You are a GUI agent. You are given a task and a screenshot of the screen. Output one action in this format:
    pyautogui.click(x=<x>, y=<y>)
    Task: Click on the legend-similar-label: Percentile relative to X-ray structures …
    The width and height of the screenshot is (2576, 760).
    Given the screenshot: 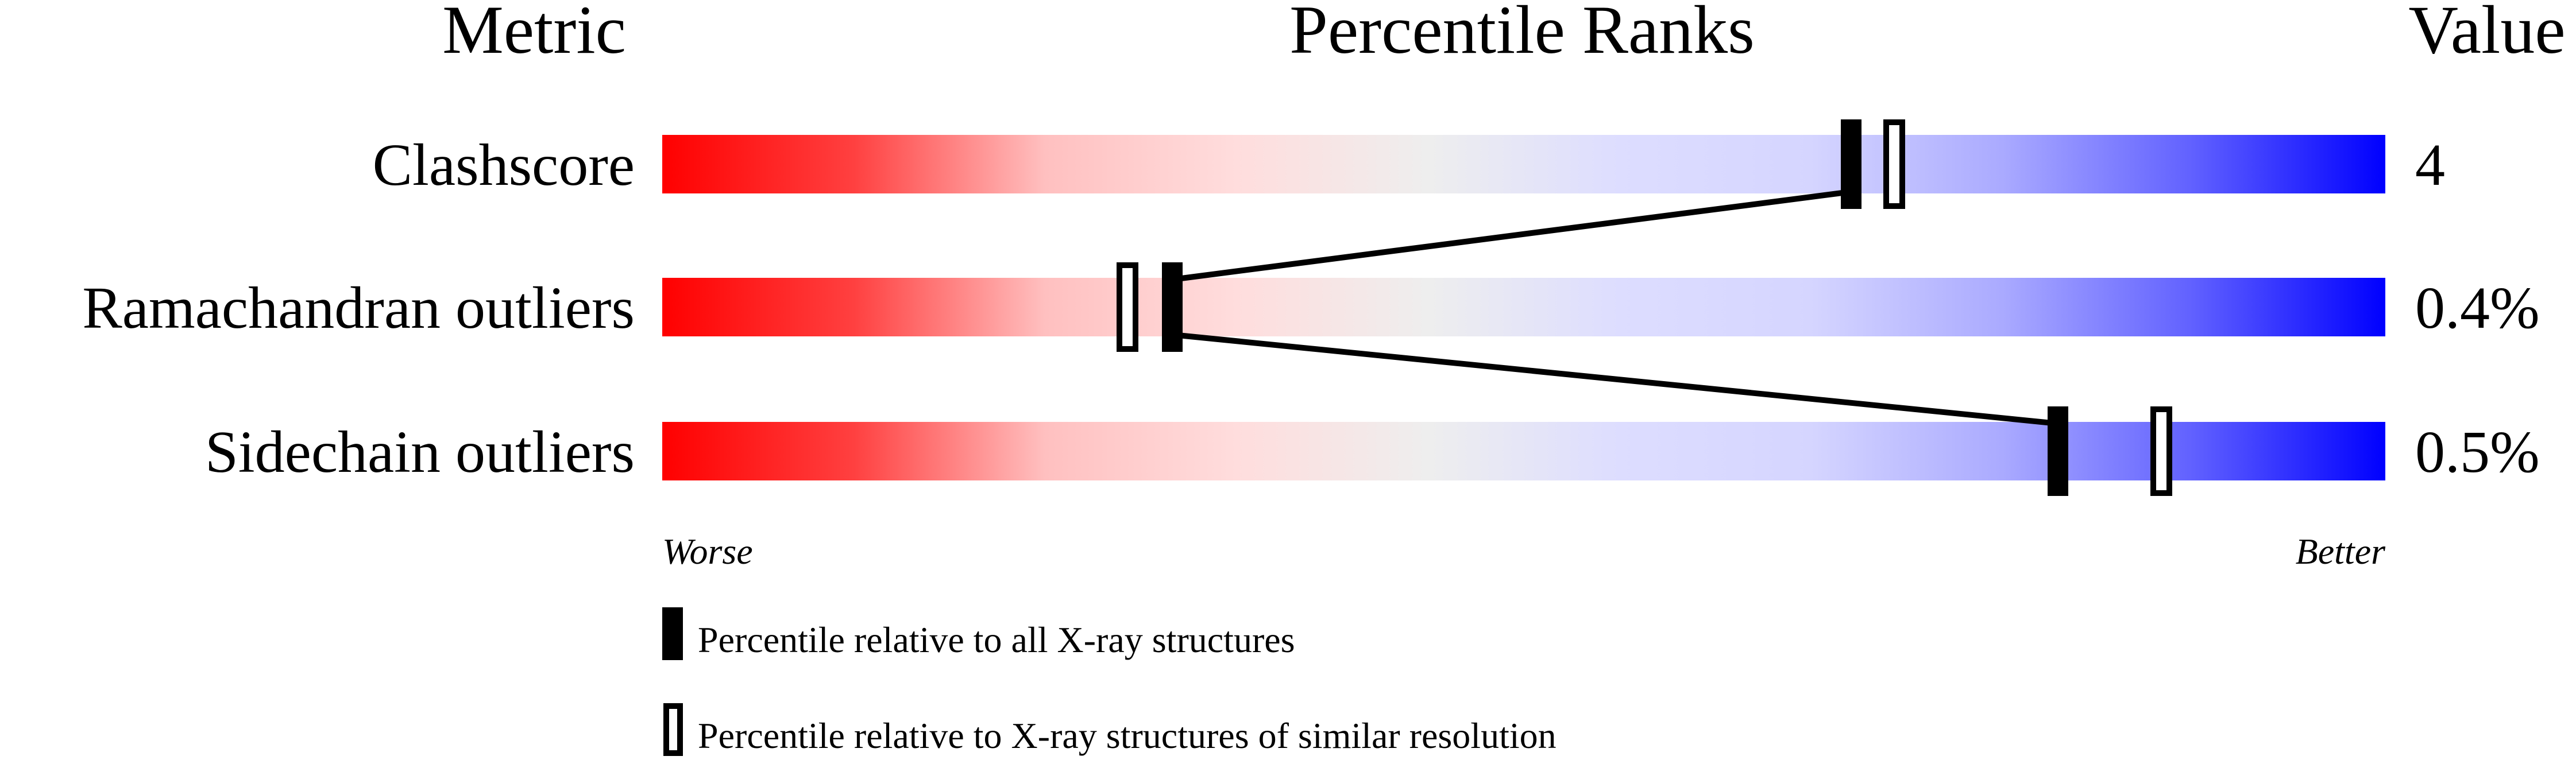 What is the action you would take?
    pyautogui.click(x=1127, y=736)
    